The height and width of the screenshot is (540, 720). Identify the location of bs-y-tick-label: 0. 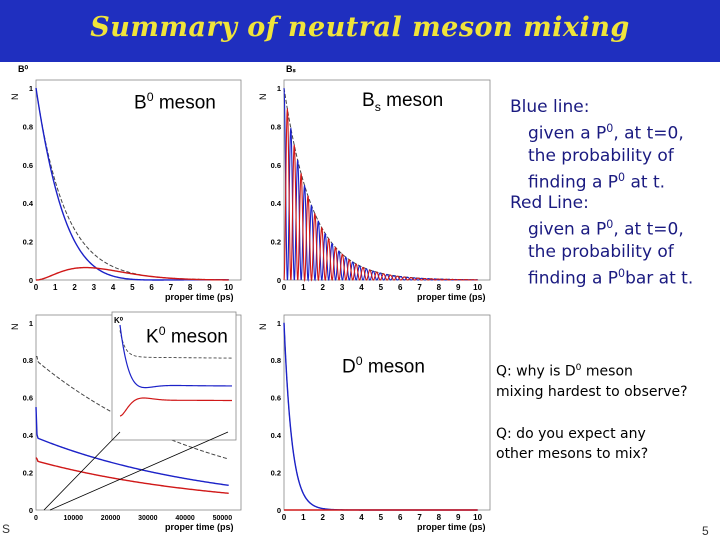
(279, 280).